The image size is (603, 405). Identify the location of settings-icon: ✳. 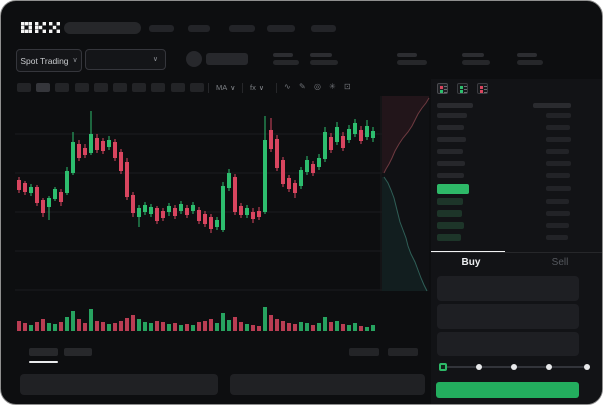
(332, 86).